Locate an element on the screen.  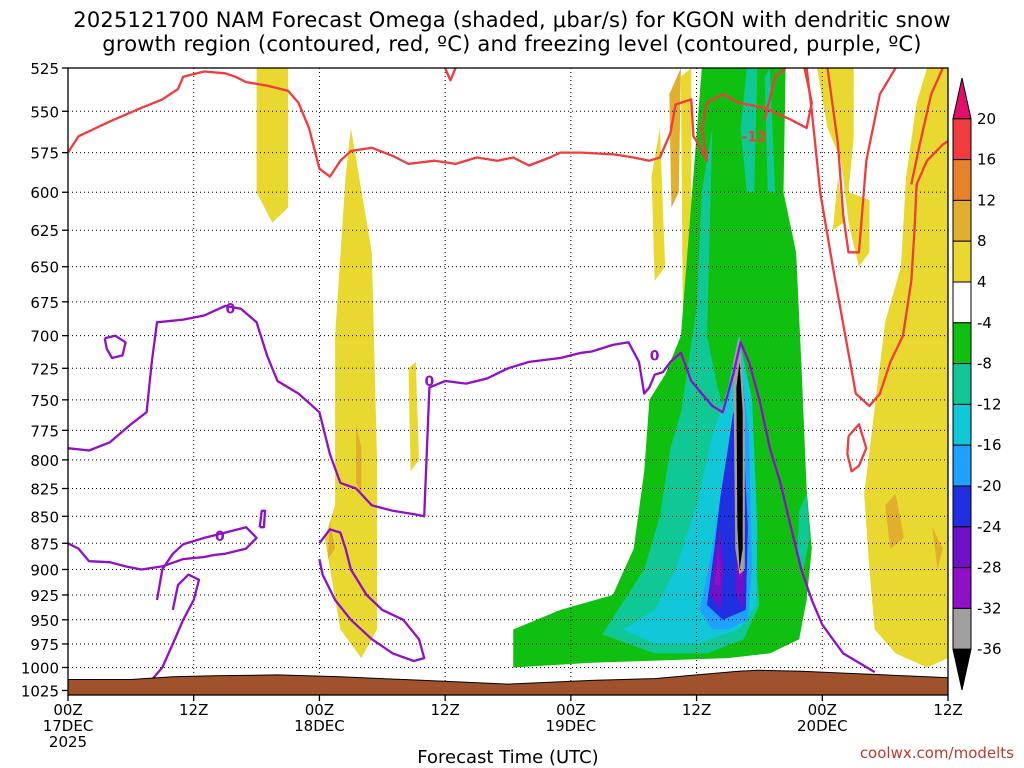
x-tick-label-84-0: 12Z is located at coordinates (947, 710).